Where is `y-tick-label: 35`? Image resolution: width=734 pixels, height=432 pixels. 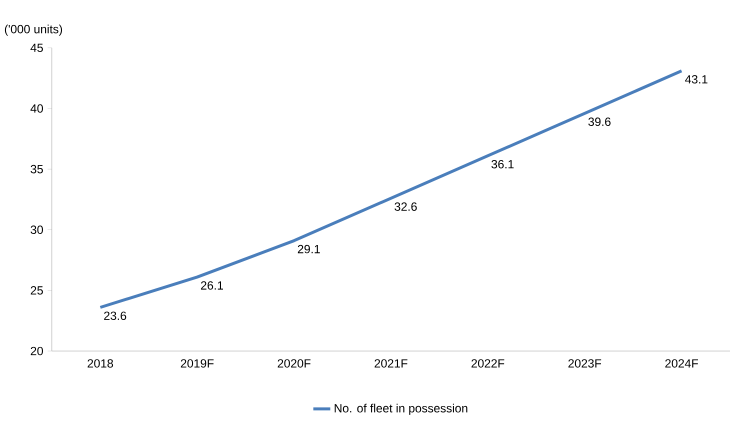 y-tick-label: 35 is located at coordinates (36, 169).